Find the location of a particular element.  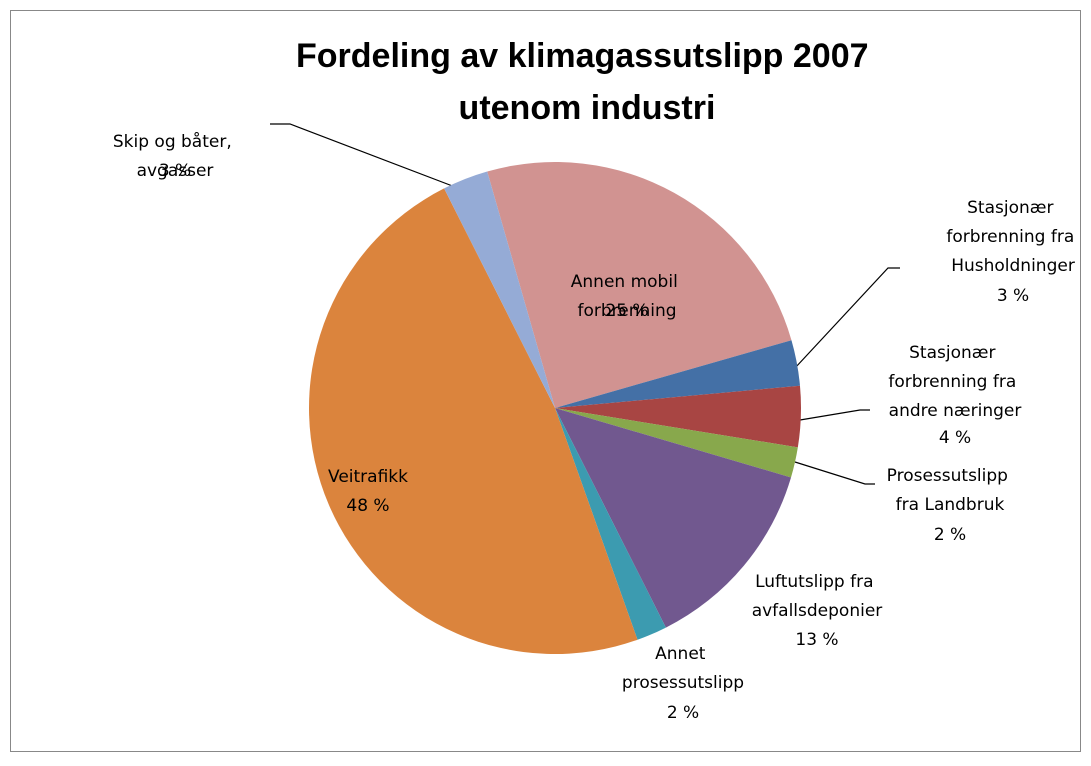

slice-label: Veitrafikk is located at coordinates (368, 477).